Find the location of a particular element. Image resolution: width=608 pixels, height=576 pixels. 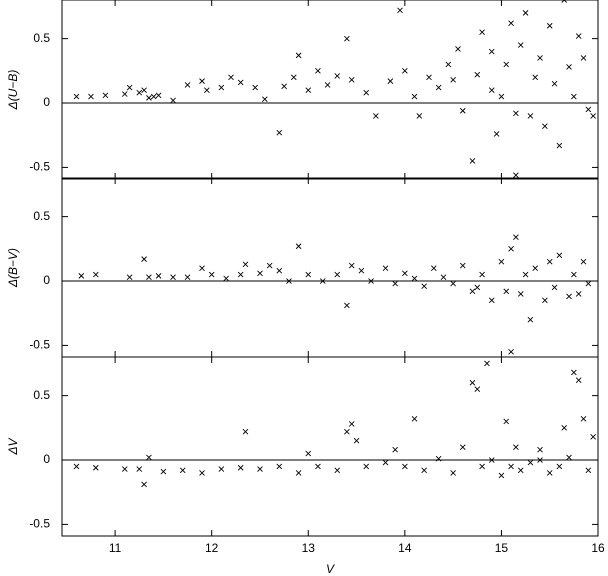

x-axis-label: V is located at coordinates (330, 569).